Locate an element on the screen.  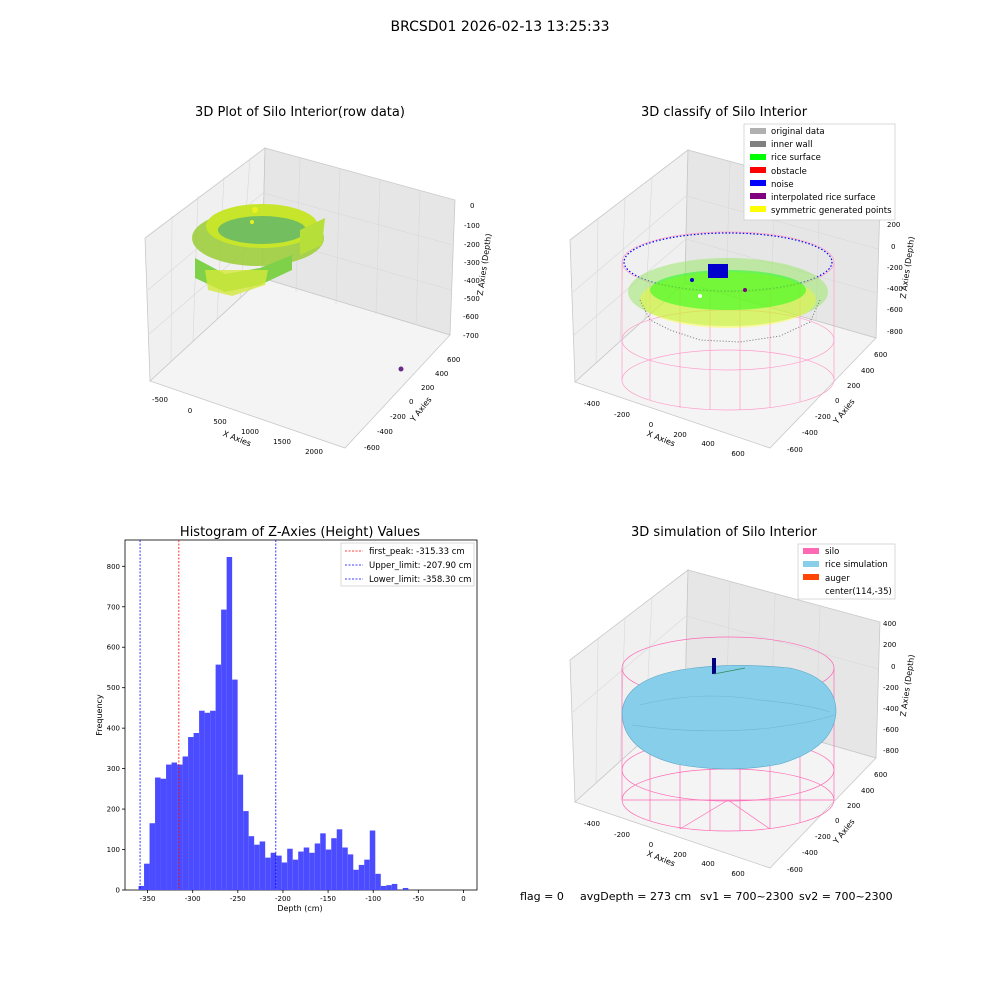
legend-entry-interpolated: interpolated rice surface is located at coordinates (813, 198).